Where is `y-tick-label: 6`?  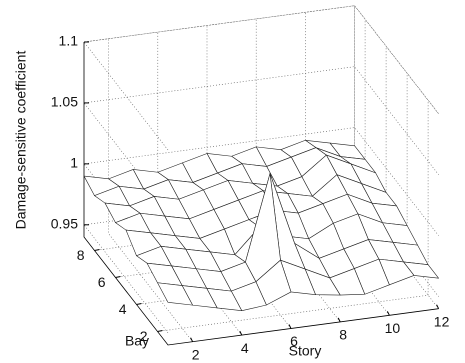 y-tick-label: 6 is located at coordinates (102, 282).